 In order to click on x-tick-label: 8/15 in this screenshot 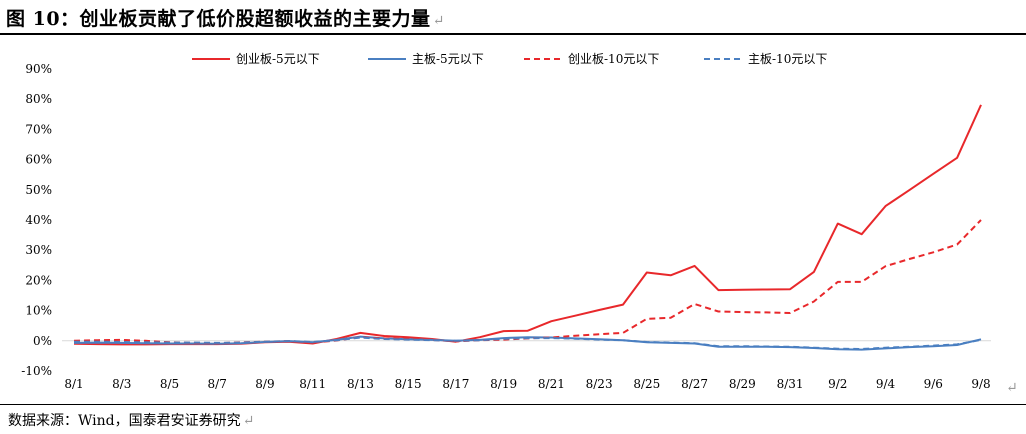, I will do `click(408, 384)`.